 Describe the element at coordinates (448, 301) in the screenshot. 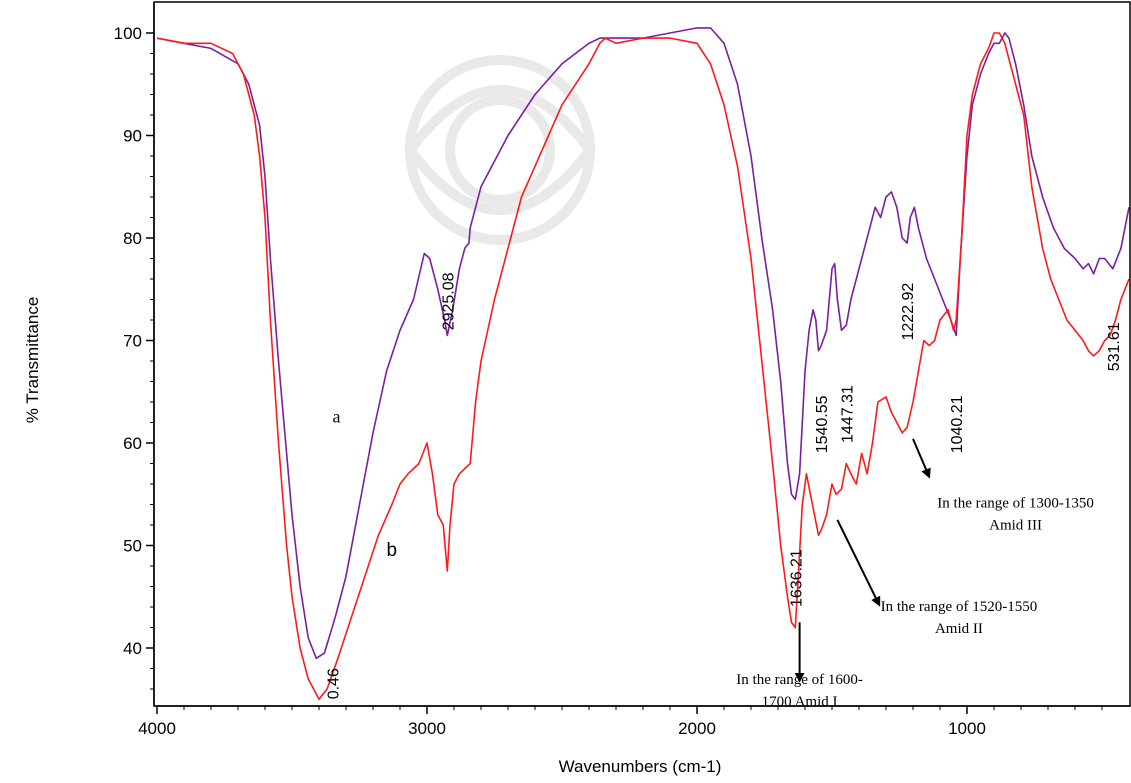

I see `peak-label: 2925.08` at that location.